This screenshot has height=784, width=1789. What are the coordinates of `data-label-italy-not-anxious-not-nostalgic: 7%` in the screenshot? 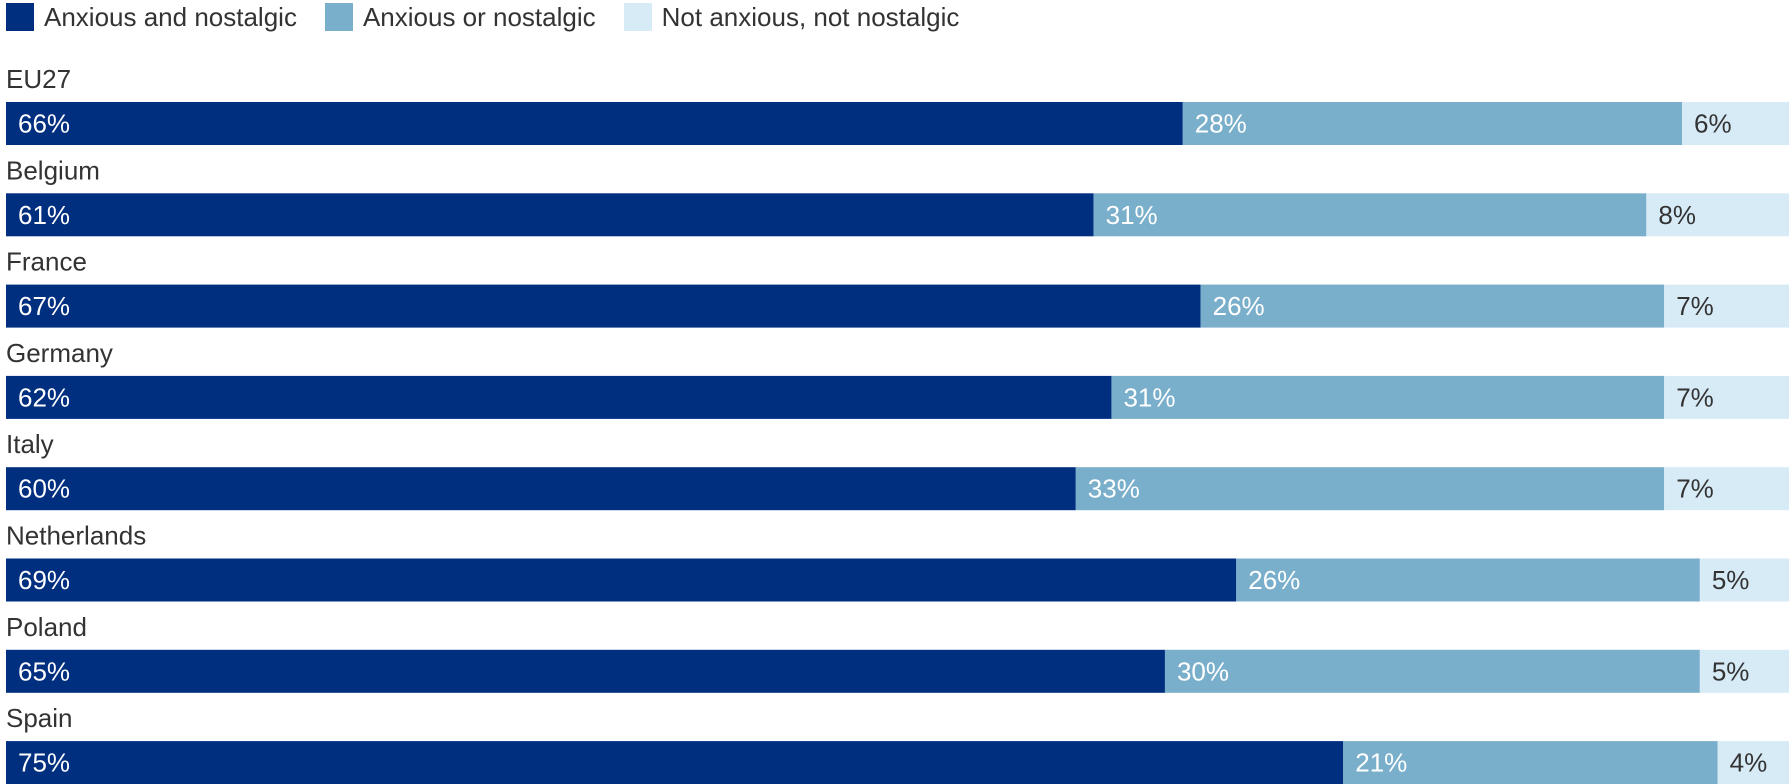 It's located at (1695, 489).